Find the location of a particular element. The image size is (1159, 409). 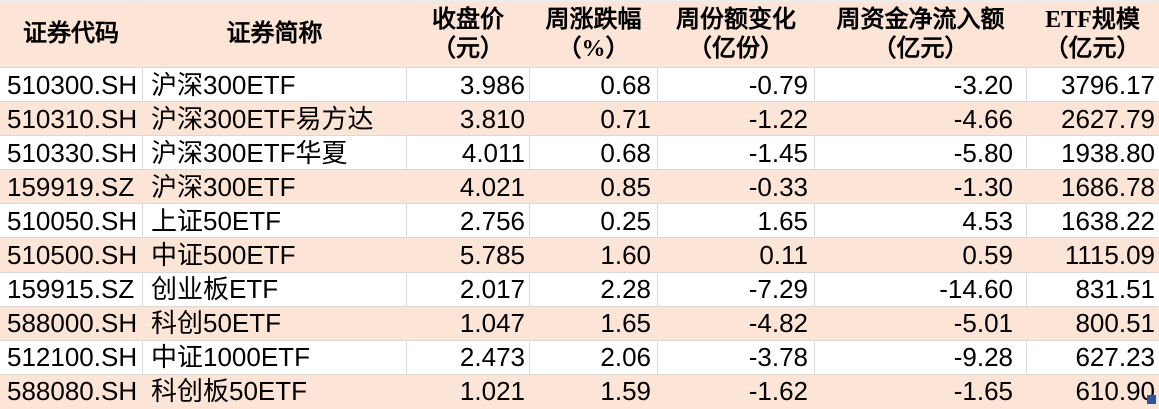

cell-close-price: 2.473 is located at coordinates (468, 357).